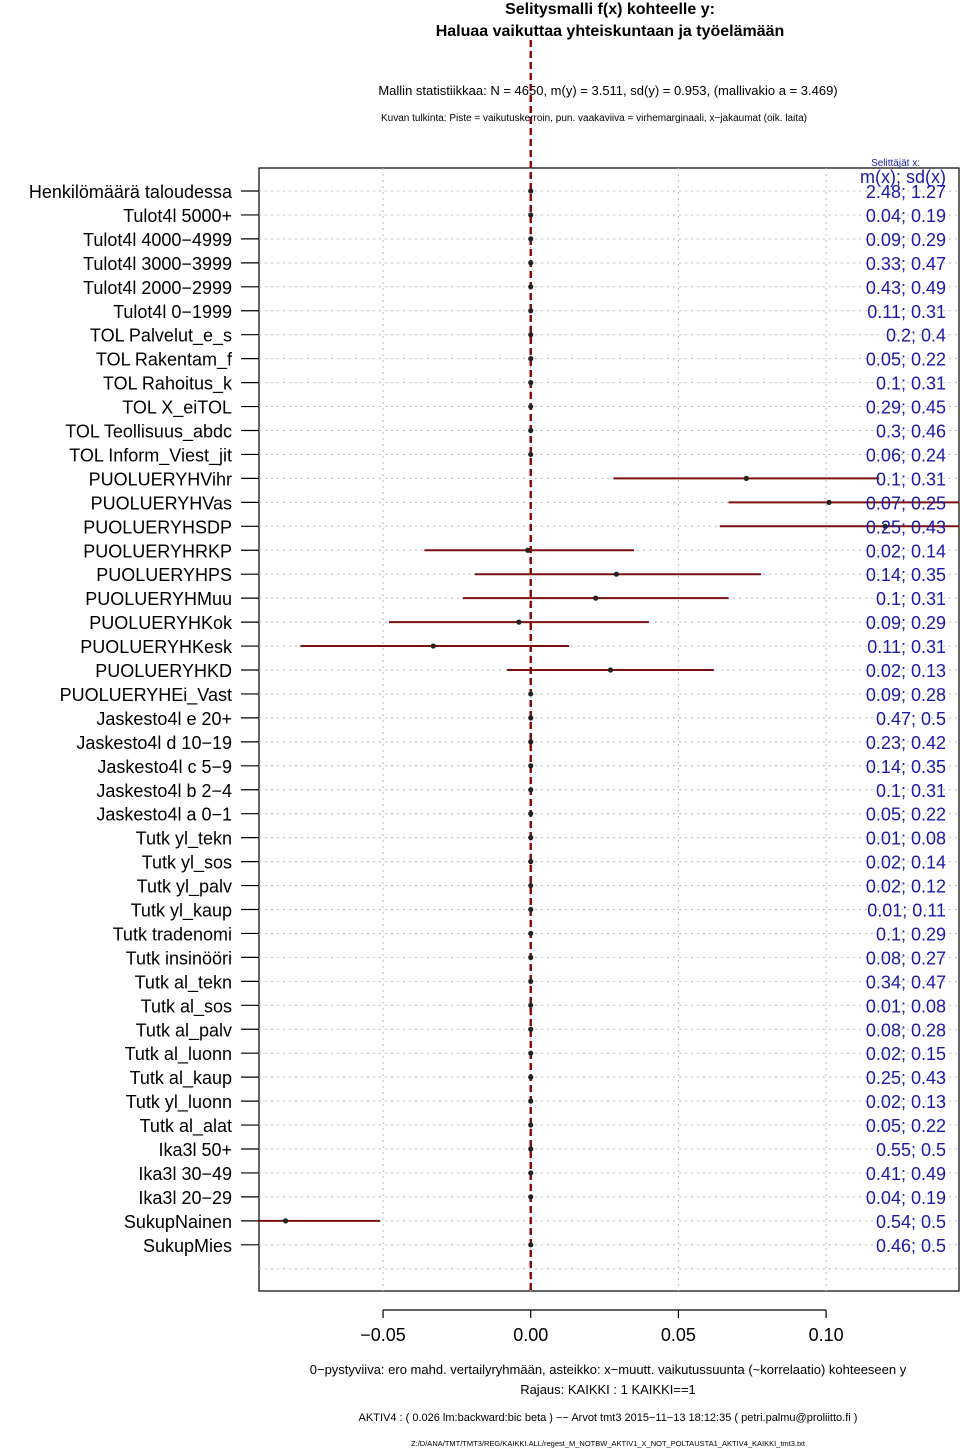 The width and height of the screenshot is (960, 1450). What do you see at coordinates (187, 863) in the screenshot?
I see `row-label: Tutk yl_sos` at bounding box center [187, 863].